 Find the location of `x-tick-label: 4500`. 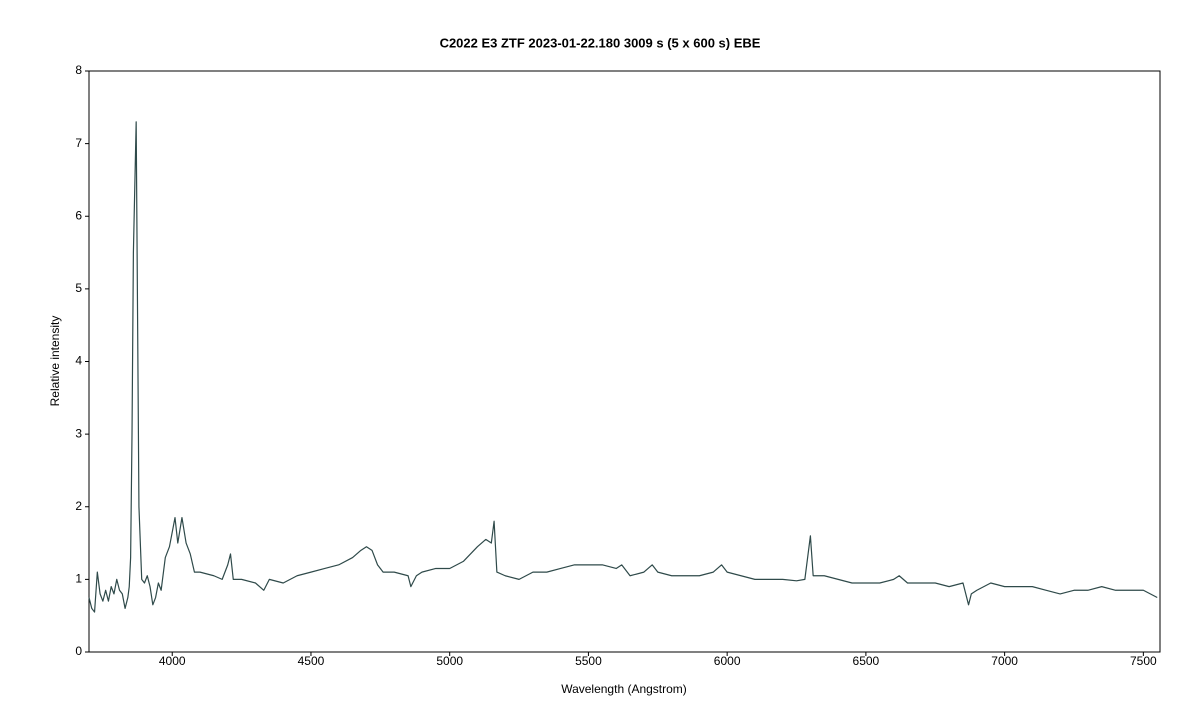

x-tick-label: 4500 is located at coordinates (311, 661).